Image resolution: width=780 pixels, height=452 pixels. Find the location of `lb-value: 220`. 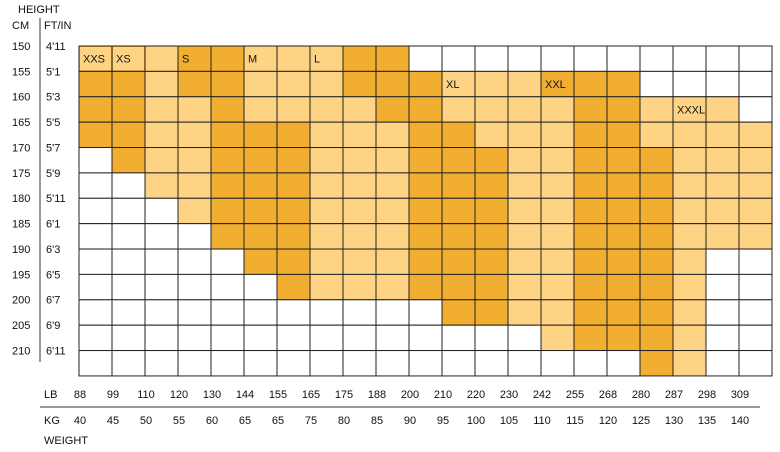

lb-value: 220 is located at coordinates (476, 395).